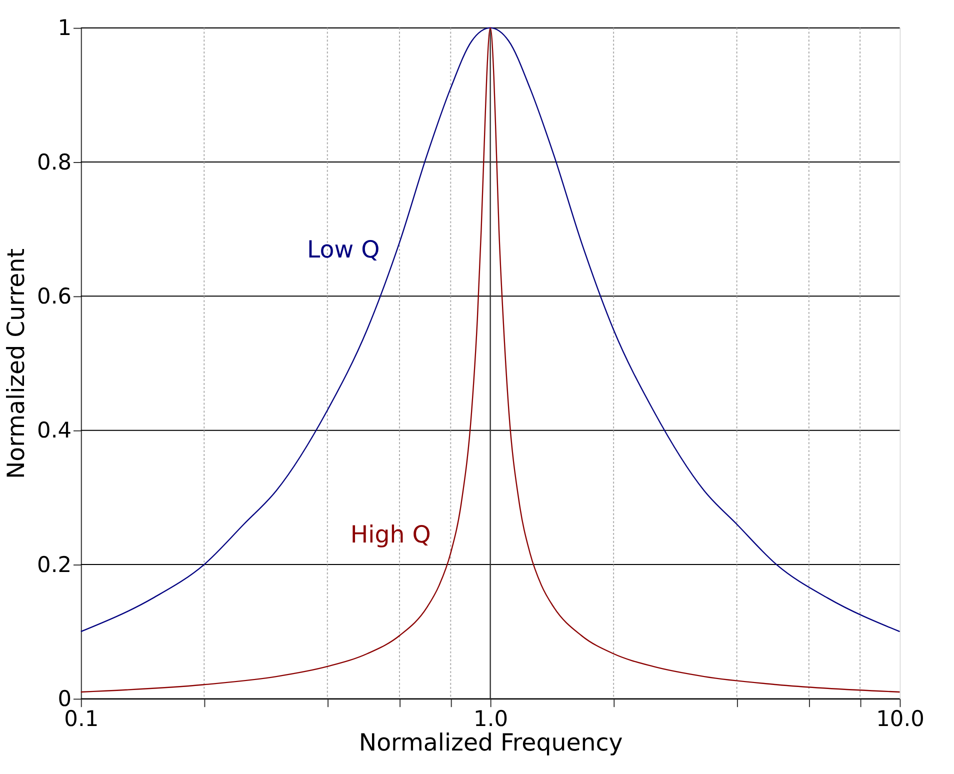 The width and height of the screenshot is (954, 774). Describe the element at coordinates (390, 534) in the screenshot. I see `series-label: High Q` at that location.